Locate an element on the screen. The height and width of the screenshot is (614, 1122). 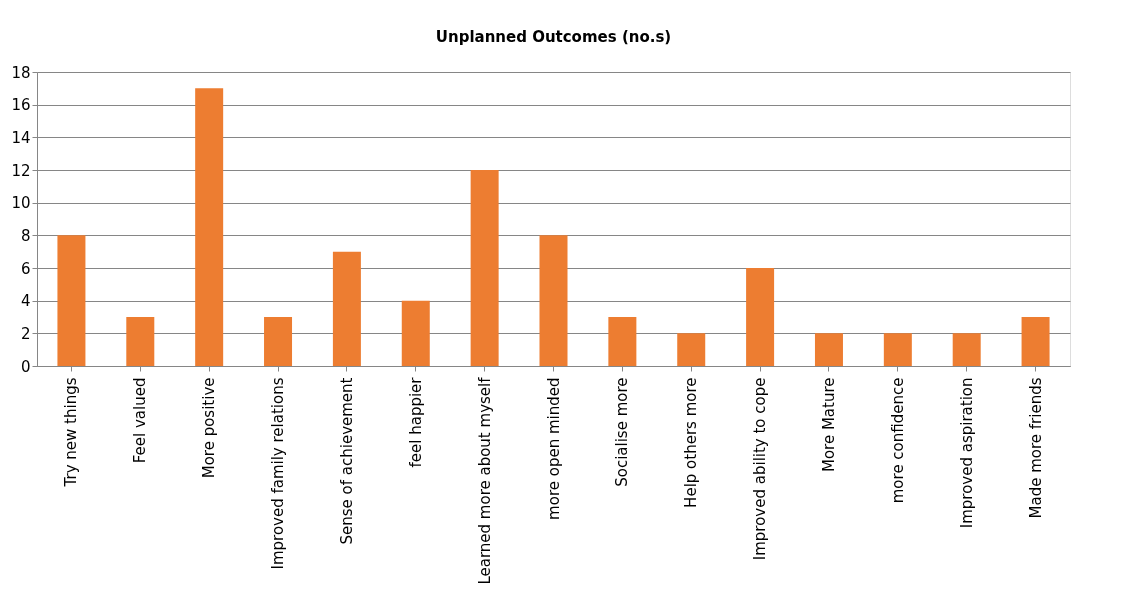
x-tick-label: Made more friends is located at coordinates (1035, 448).